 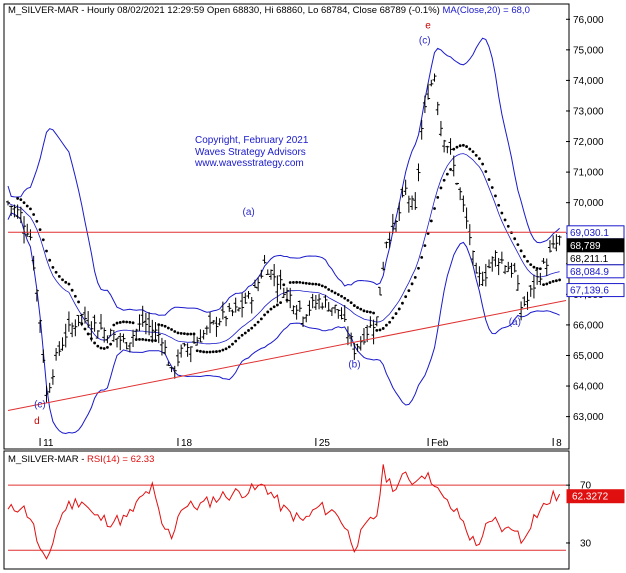 What do you see at coordinates (287, 517) in the screenshot?
I see `rsi-levels` at bounding box center [287, 517].